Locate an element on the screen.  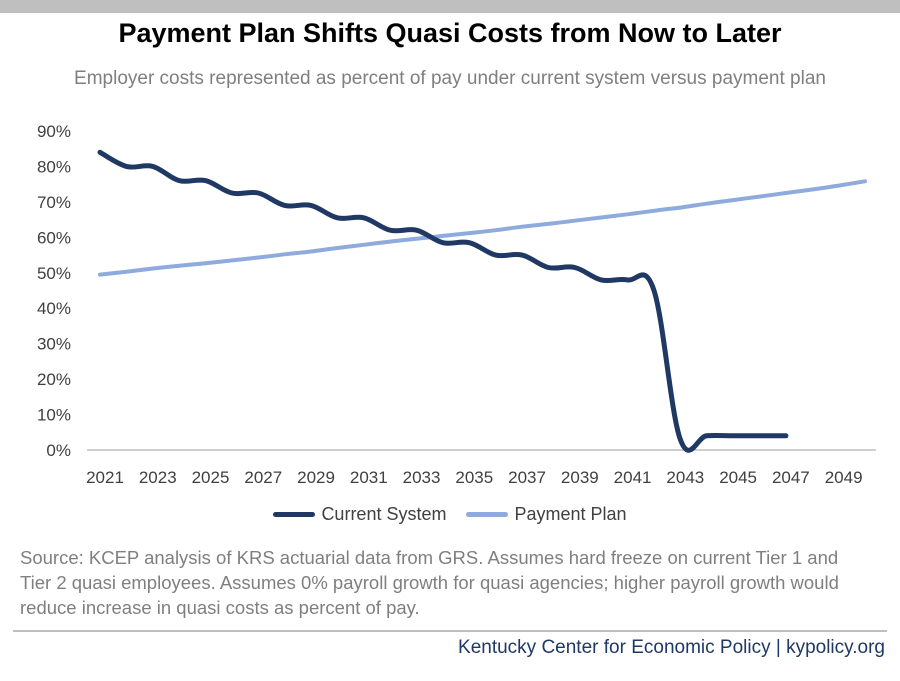
y-tick-label: 60% is located at coordinates (54, 237).